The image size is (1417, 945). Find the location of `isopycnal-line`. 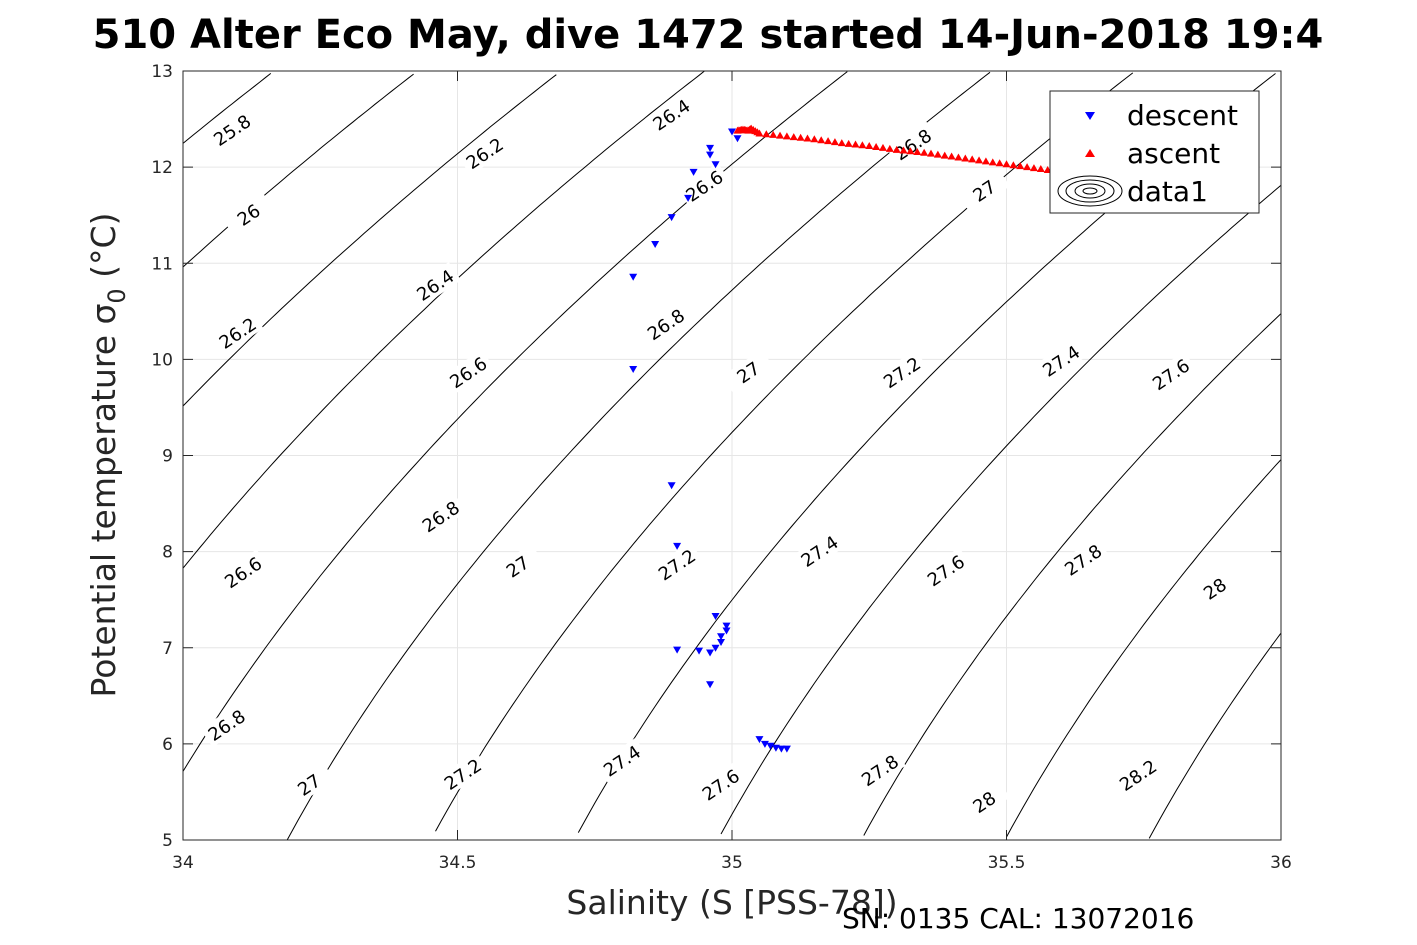

isopycnal-line is located at coordinates (369, 240).